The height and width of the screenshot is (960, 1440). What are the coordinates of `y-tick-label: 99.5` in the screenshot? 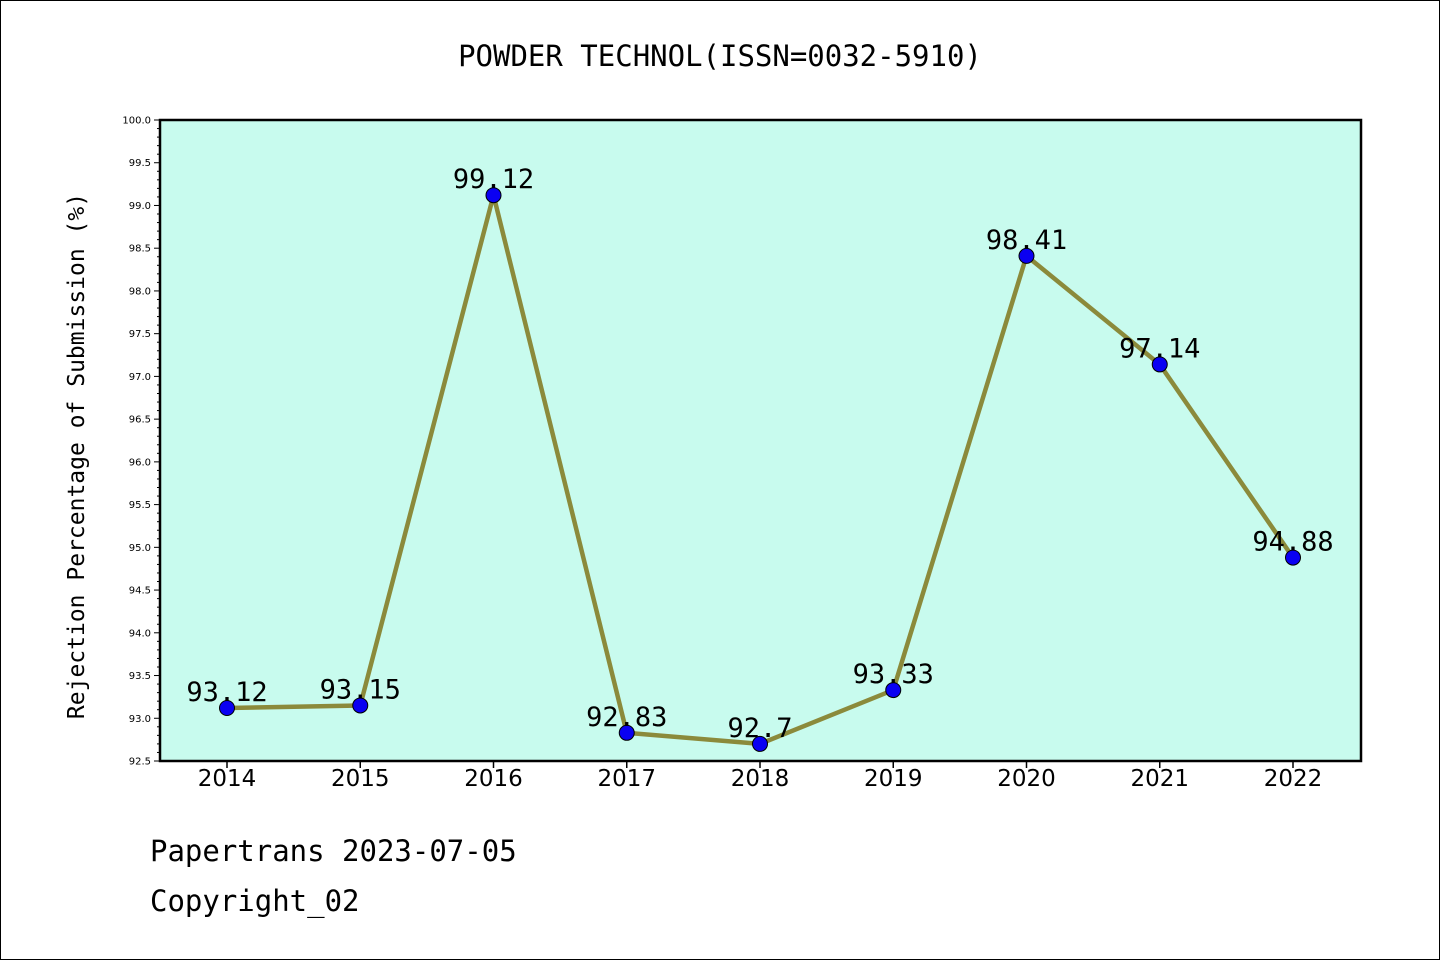 It's located at (140, 163).